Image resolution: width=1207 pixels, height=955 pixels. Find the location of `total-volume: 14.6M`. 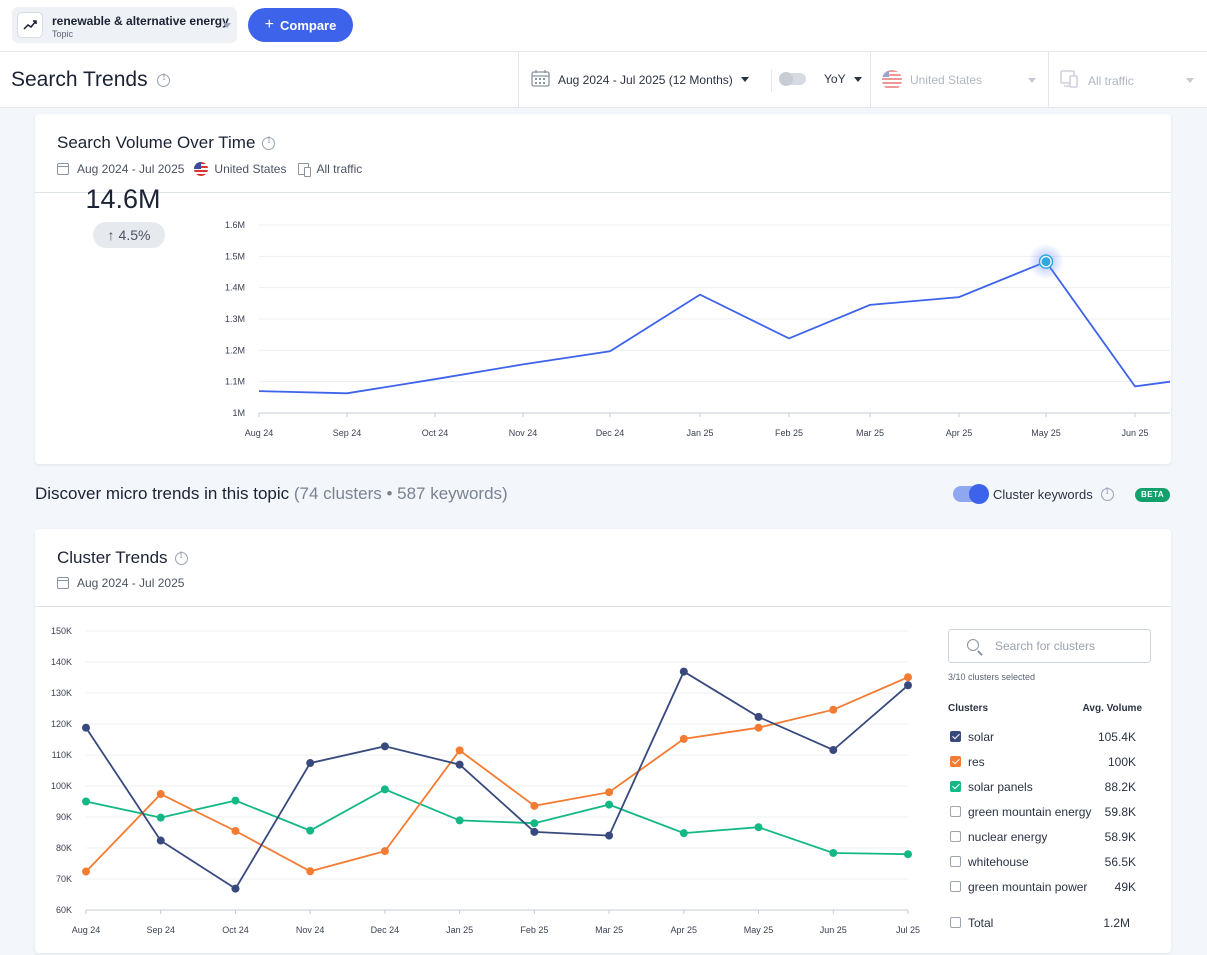

total-volume: 14.6M is located at coordinates (123, 199).